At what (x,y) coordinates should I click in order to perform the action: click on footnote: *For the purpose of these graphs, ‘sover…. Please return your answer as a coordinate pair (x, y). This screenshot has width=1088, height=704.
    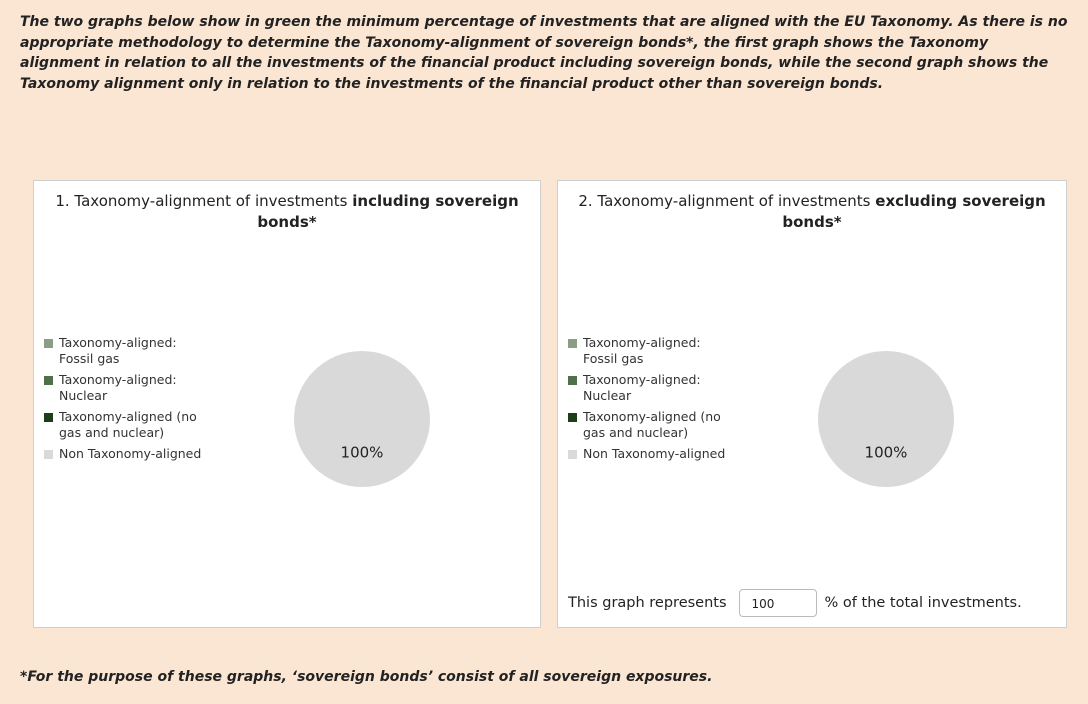
    Looking at the image, I should click on (366, 677).